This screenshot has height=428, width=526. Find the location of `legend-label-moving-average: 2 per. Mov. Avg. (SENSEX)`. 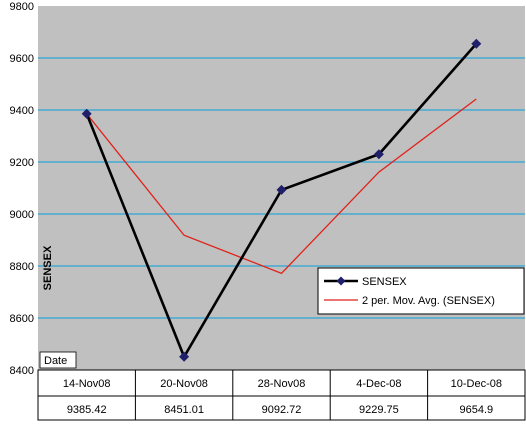

legend-label-moving-average: 2 per. Mov. Avg. (SENSEX) is located at coordinates (428, 301).